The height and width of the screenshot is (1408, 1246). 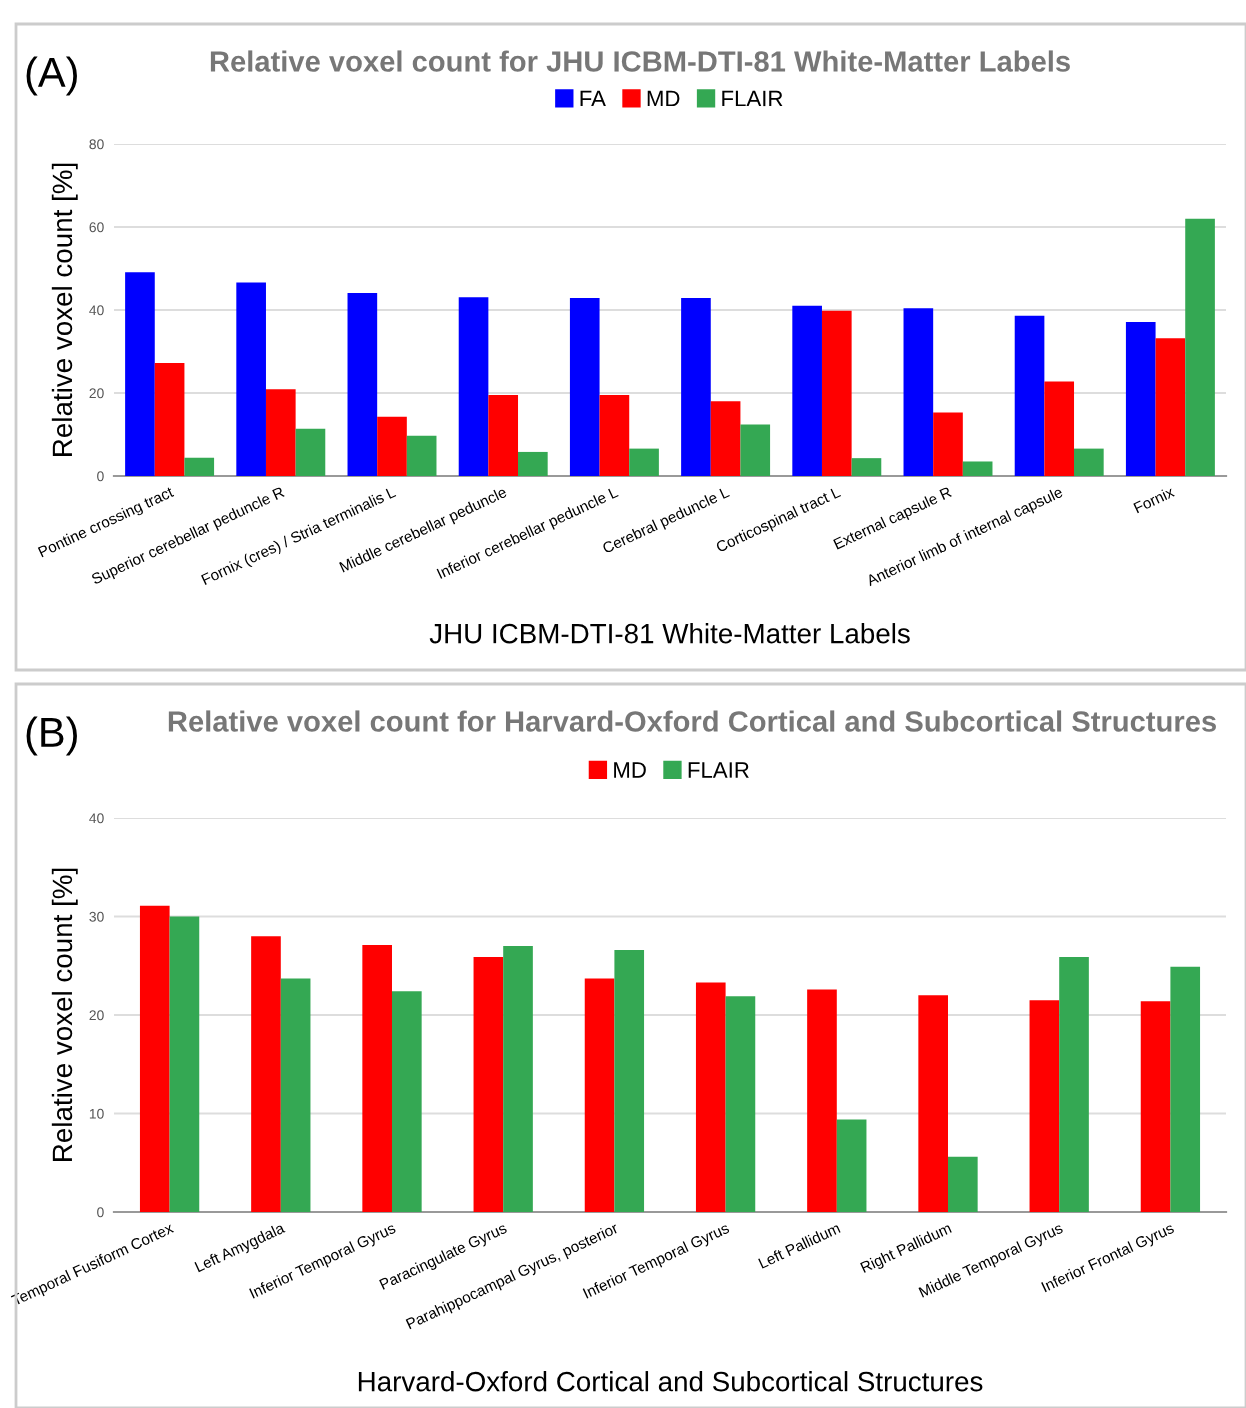 What do you see at coordinates (51, 76) in the screenshot?
I see `text: (A)` at bounding box center [51, 76].